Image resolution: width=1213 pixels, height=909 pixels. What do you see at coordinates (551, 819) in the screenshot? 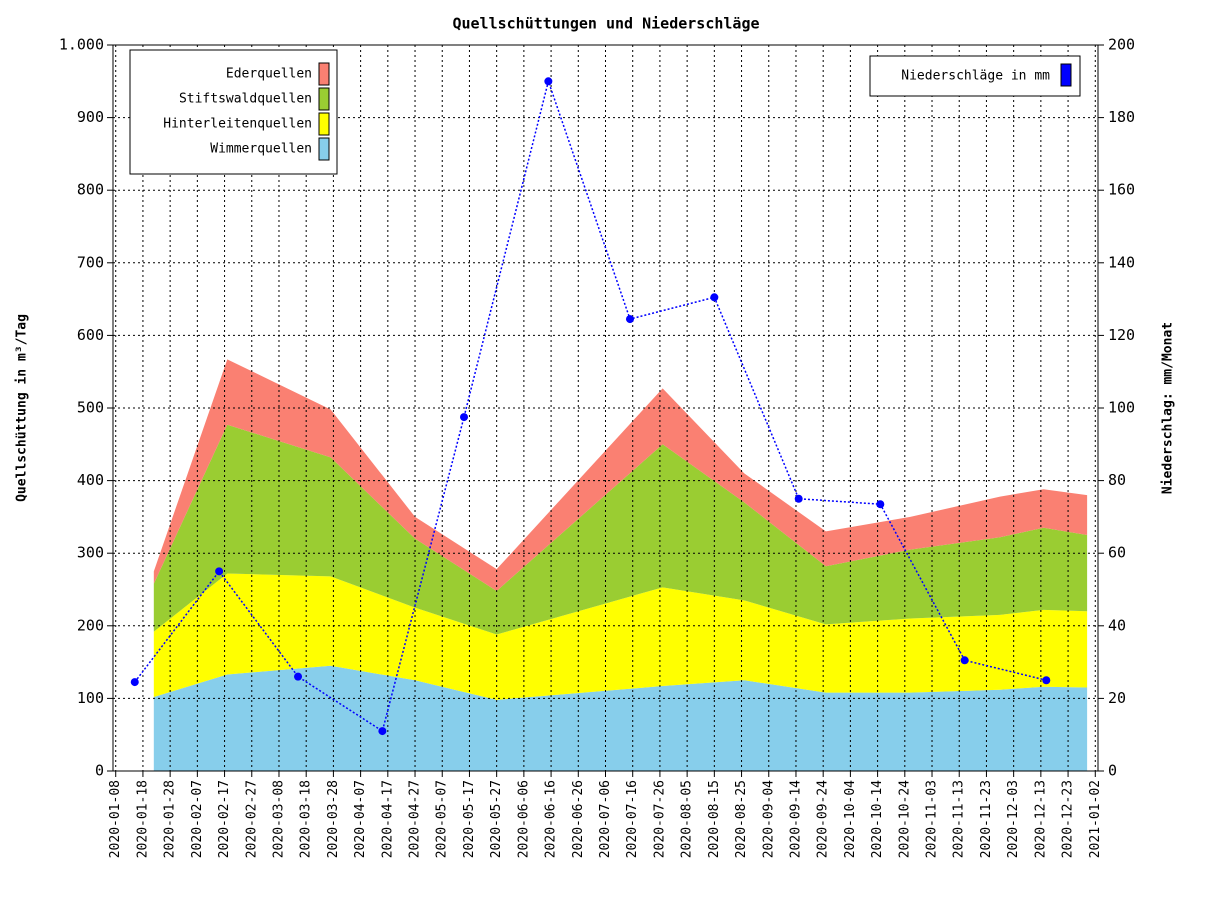
I see `x-tick-label: 2020-06-16` at bounding box center [551, 819].